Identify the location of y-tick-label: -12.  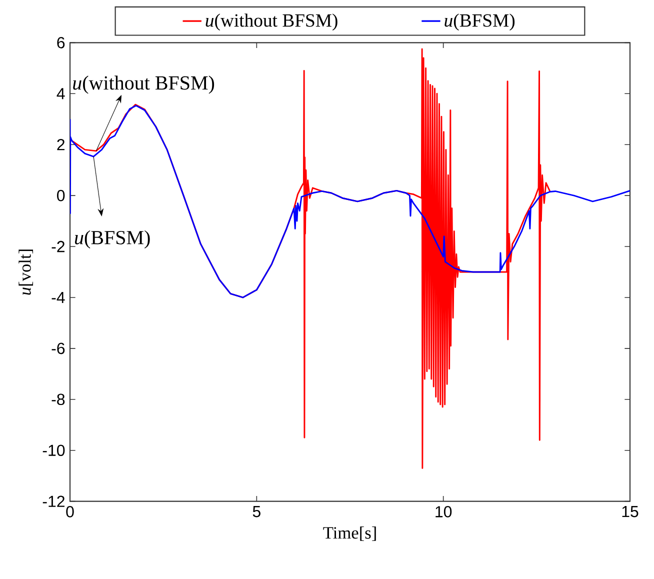
(53, 502).